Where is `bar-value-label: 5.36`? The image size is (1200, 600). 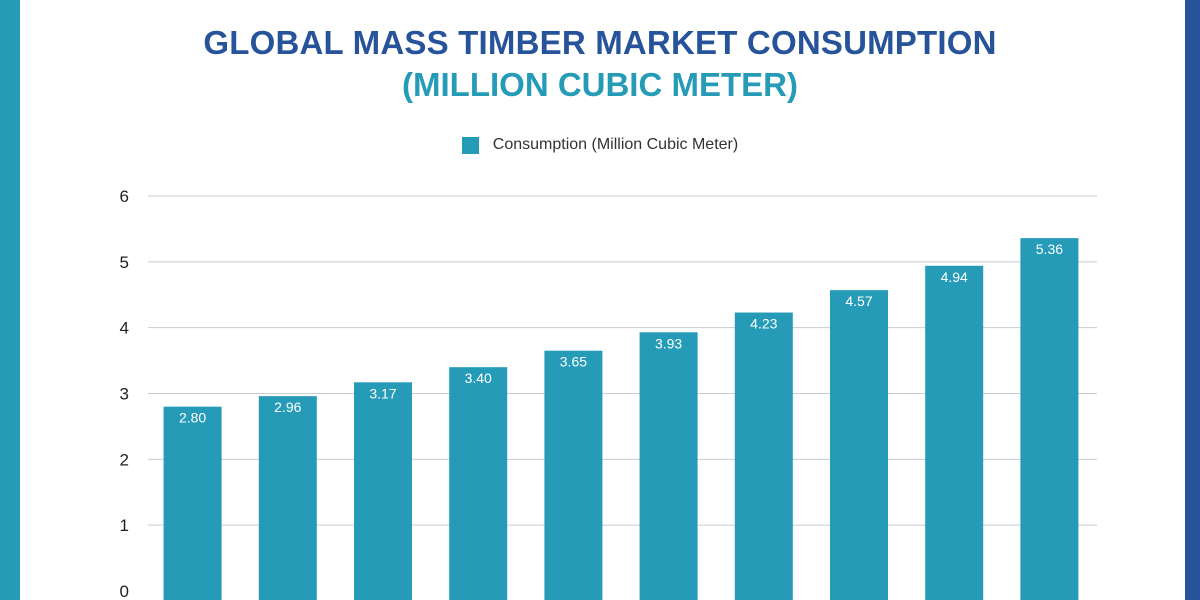 bar-value-label: 5.36 is located at coordinates (1049, 249).